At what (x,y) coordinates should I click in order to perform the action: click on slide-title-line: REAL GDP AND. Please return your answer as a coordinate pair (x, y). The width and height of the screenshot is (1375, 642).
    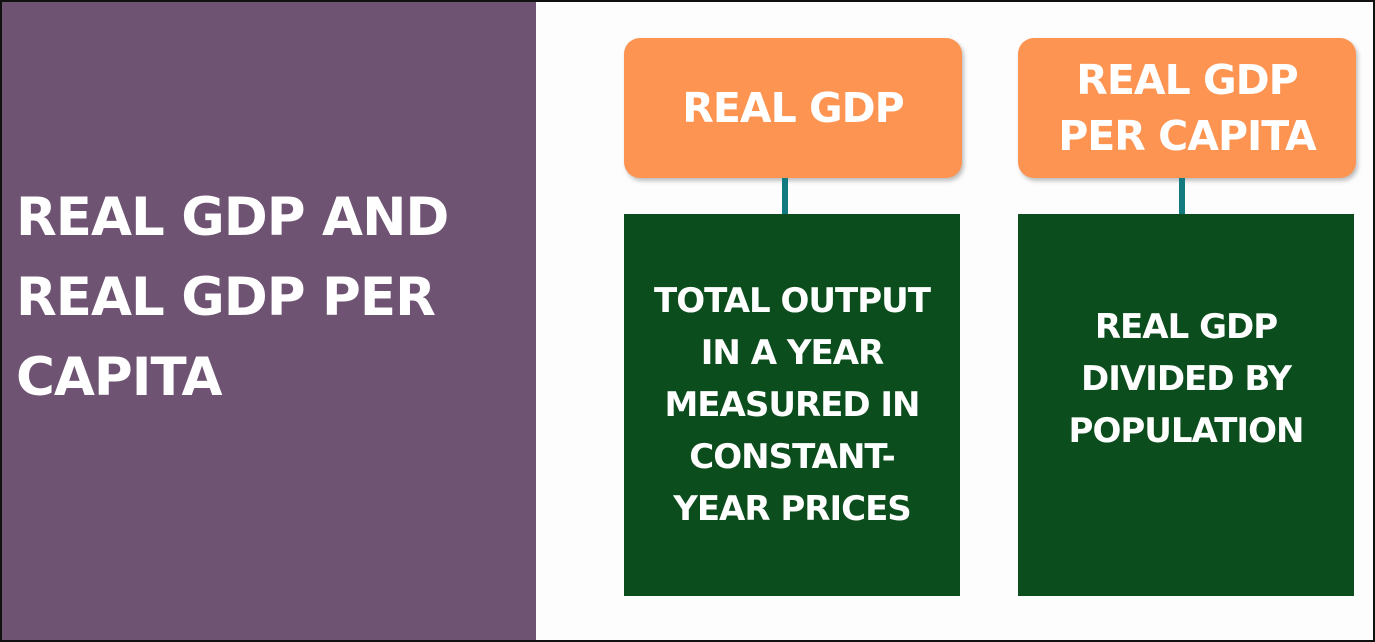
    Looking at the image, I should click on (232, 217).